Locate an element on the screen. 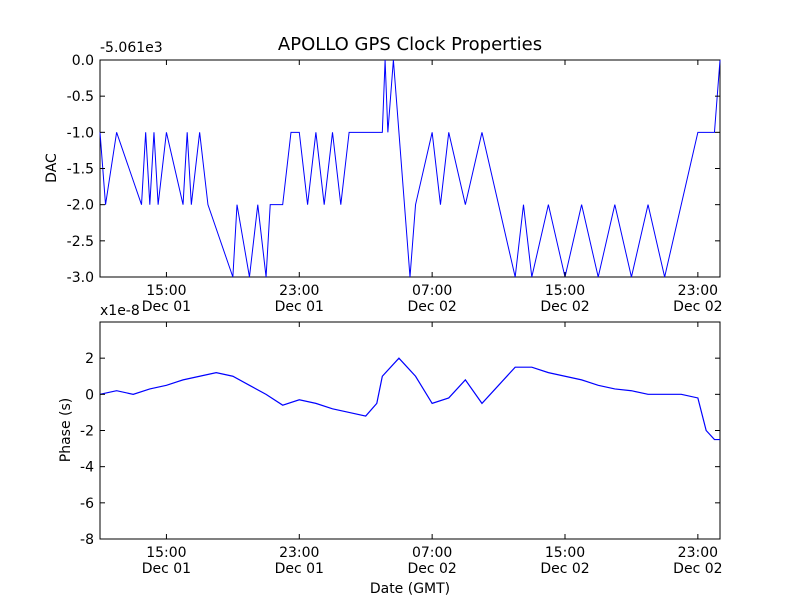  dac-ytick-label: -1.5 is located at coordinates (80, 170).